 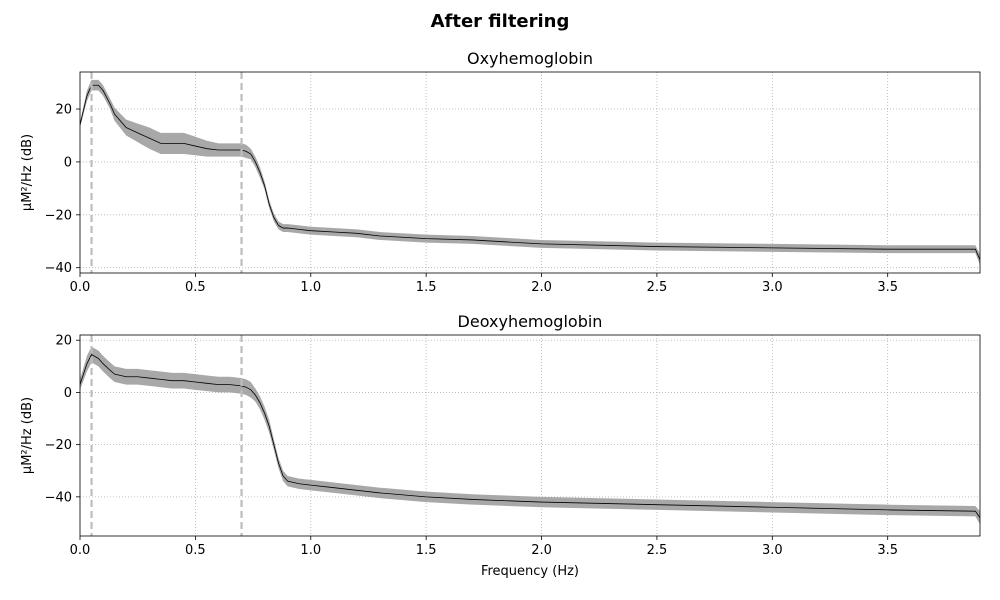 I want to click on x-axis-label: Frequency (Hz), so click(x=530, y=571).